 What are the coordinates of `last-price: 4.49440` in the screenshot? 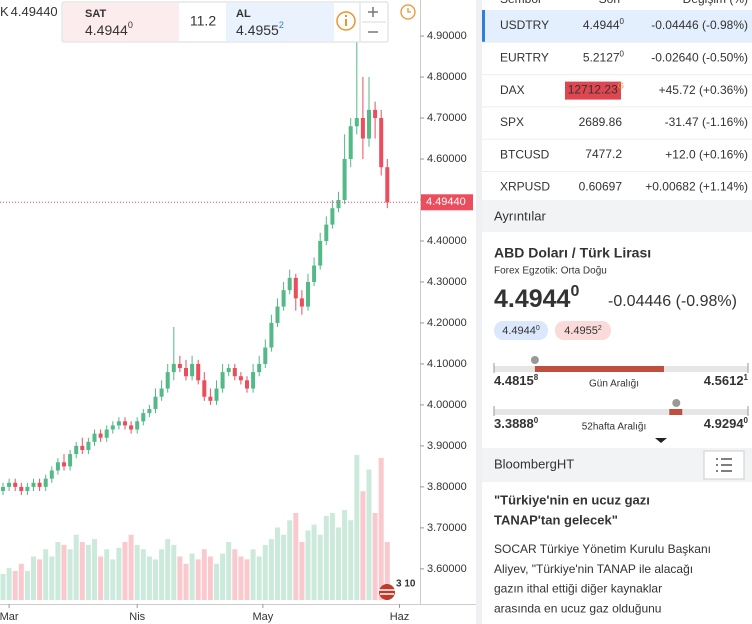 It's located at (604, 24).